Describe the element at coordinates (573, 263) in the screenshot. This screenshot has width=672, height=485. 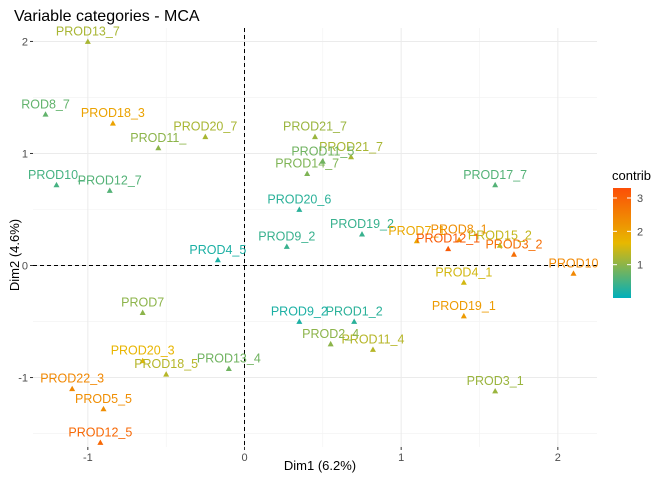
I see `point-label: PROD10` at that location.